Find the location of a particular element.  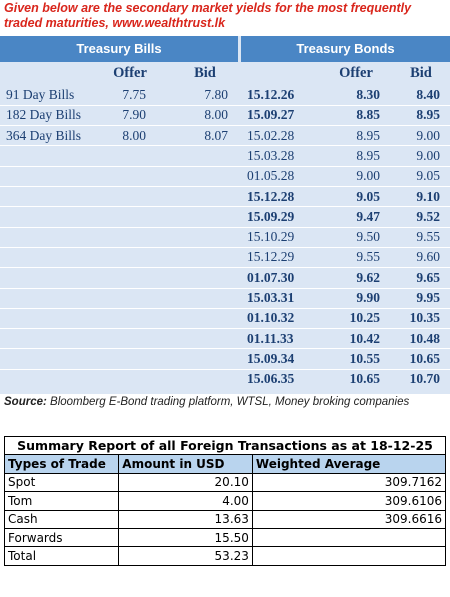

yield-row: 15.06.35 10.65 10.70 is located at coordinates (225, 379).